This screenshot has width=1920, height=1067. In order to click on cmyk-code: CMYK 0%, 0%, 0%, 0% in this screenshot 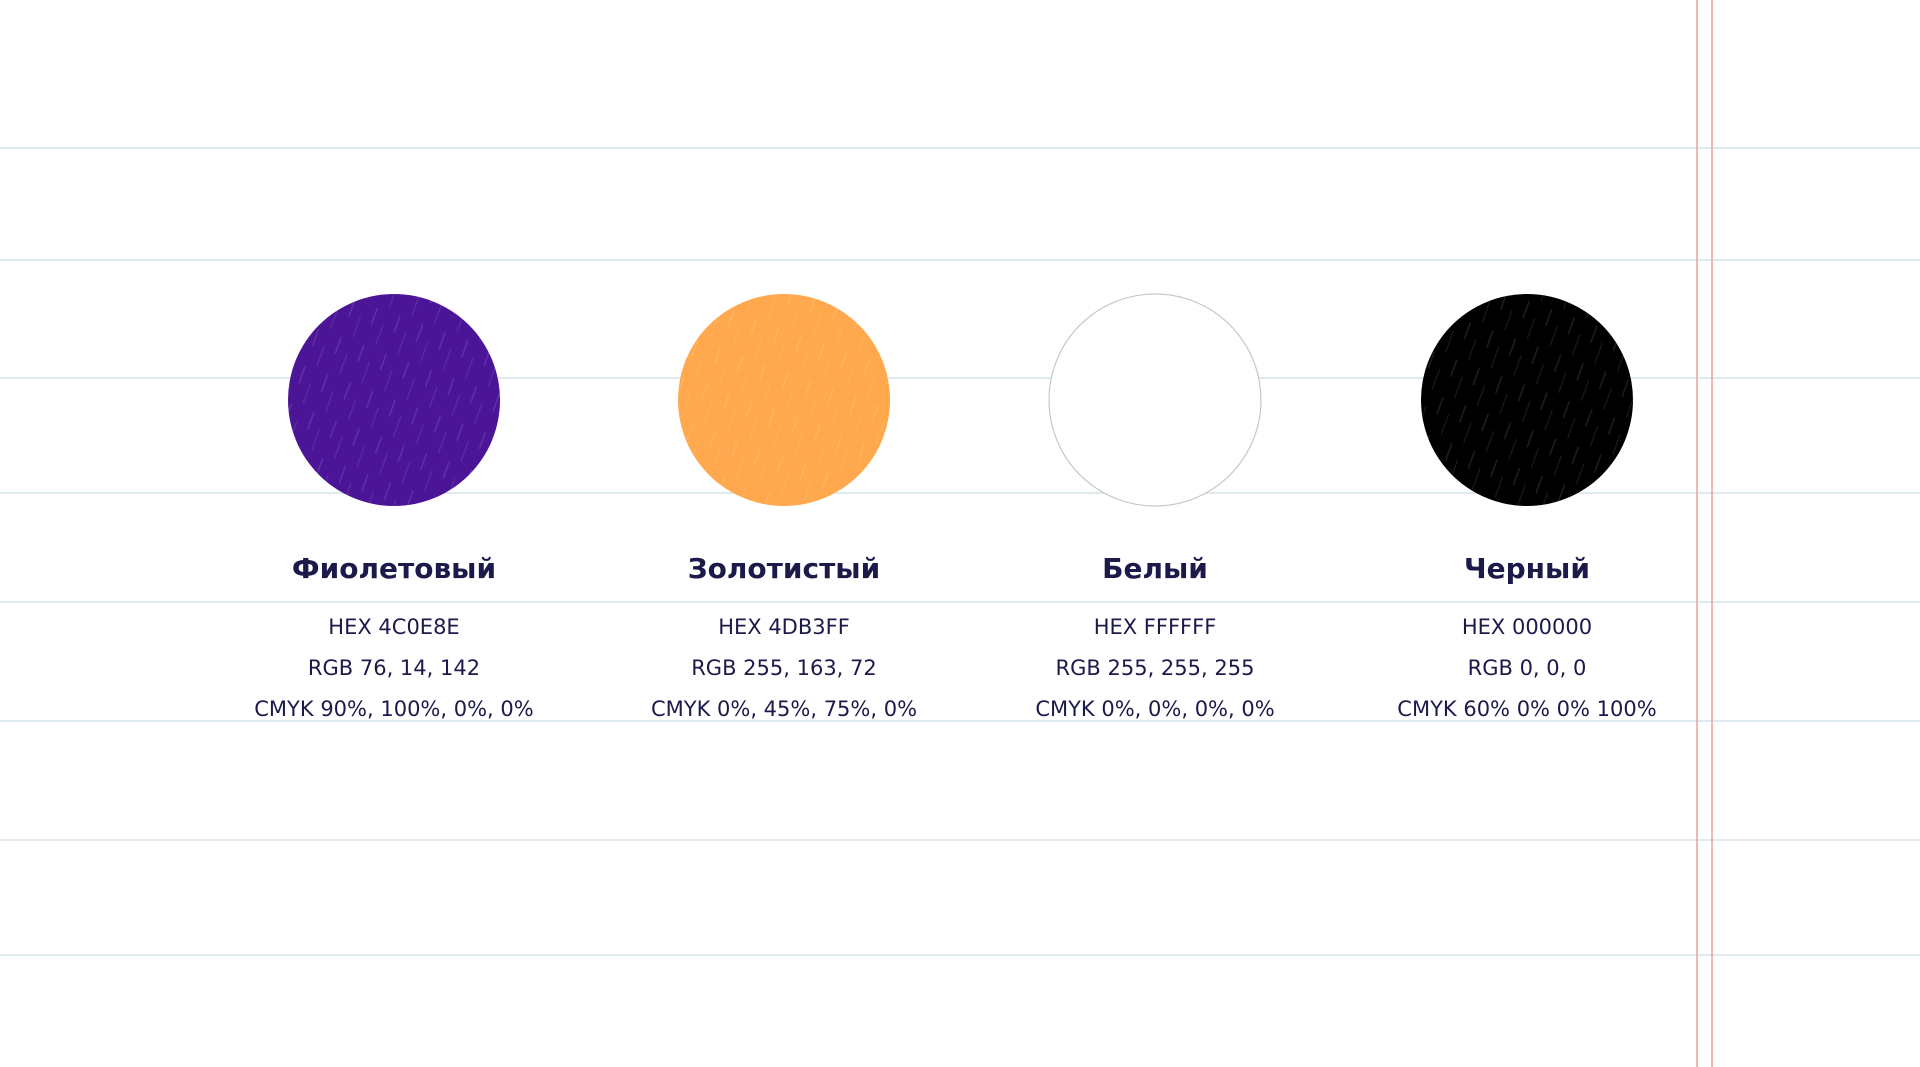, I will do `click(1154, 709)`.